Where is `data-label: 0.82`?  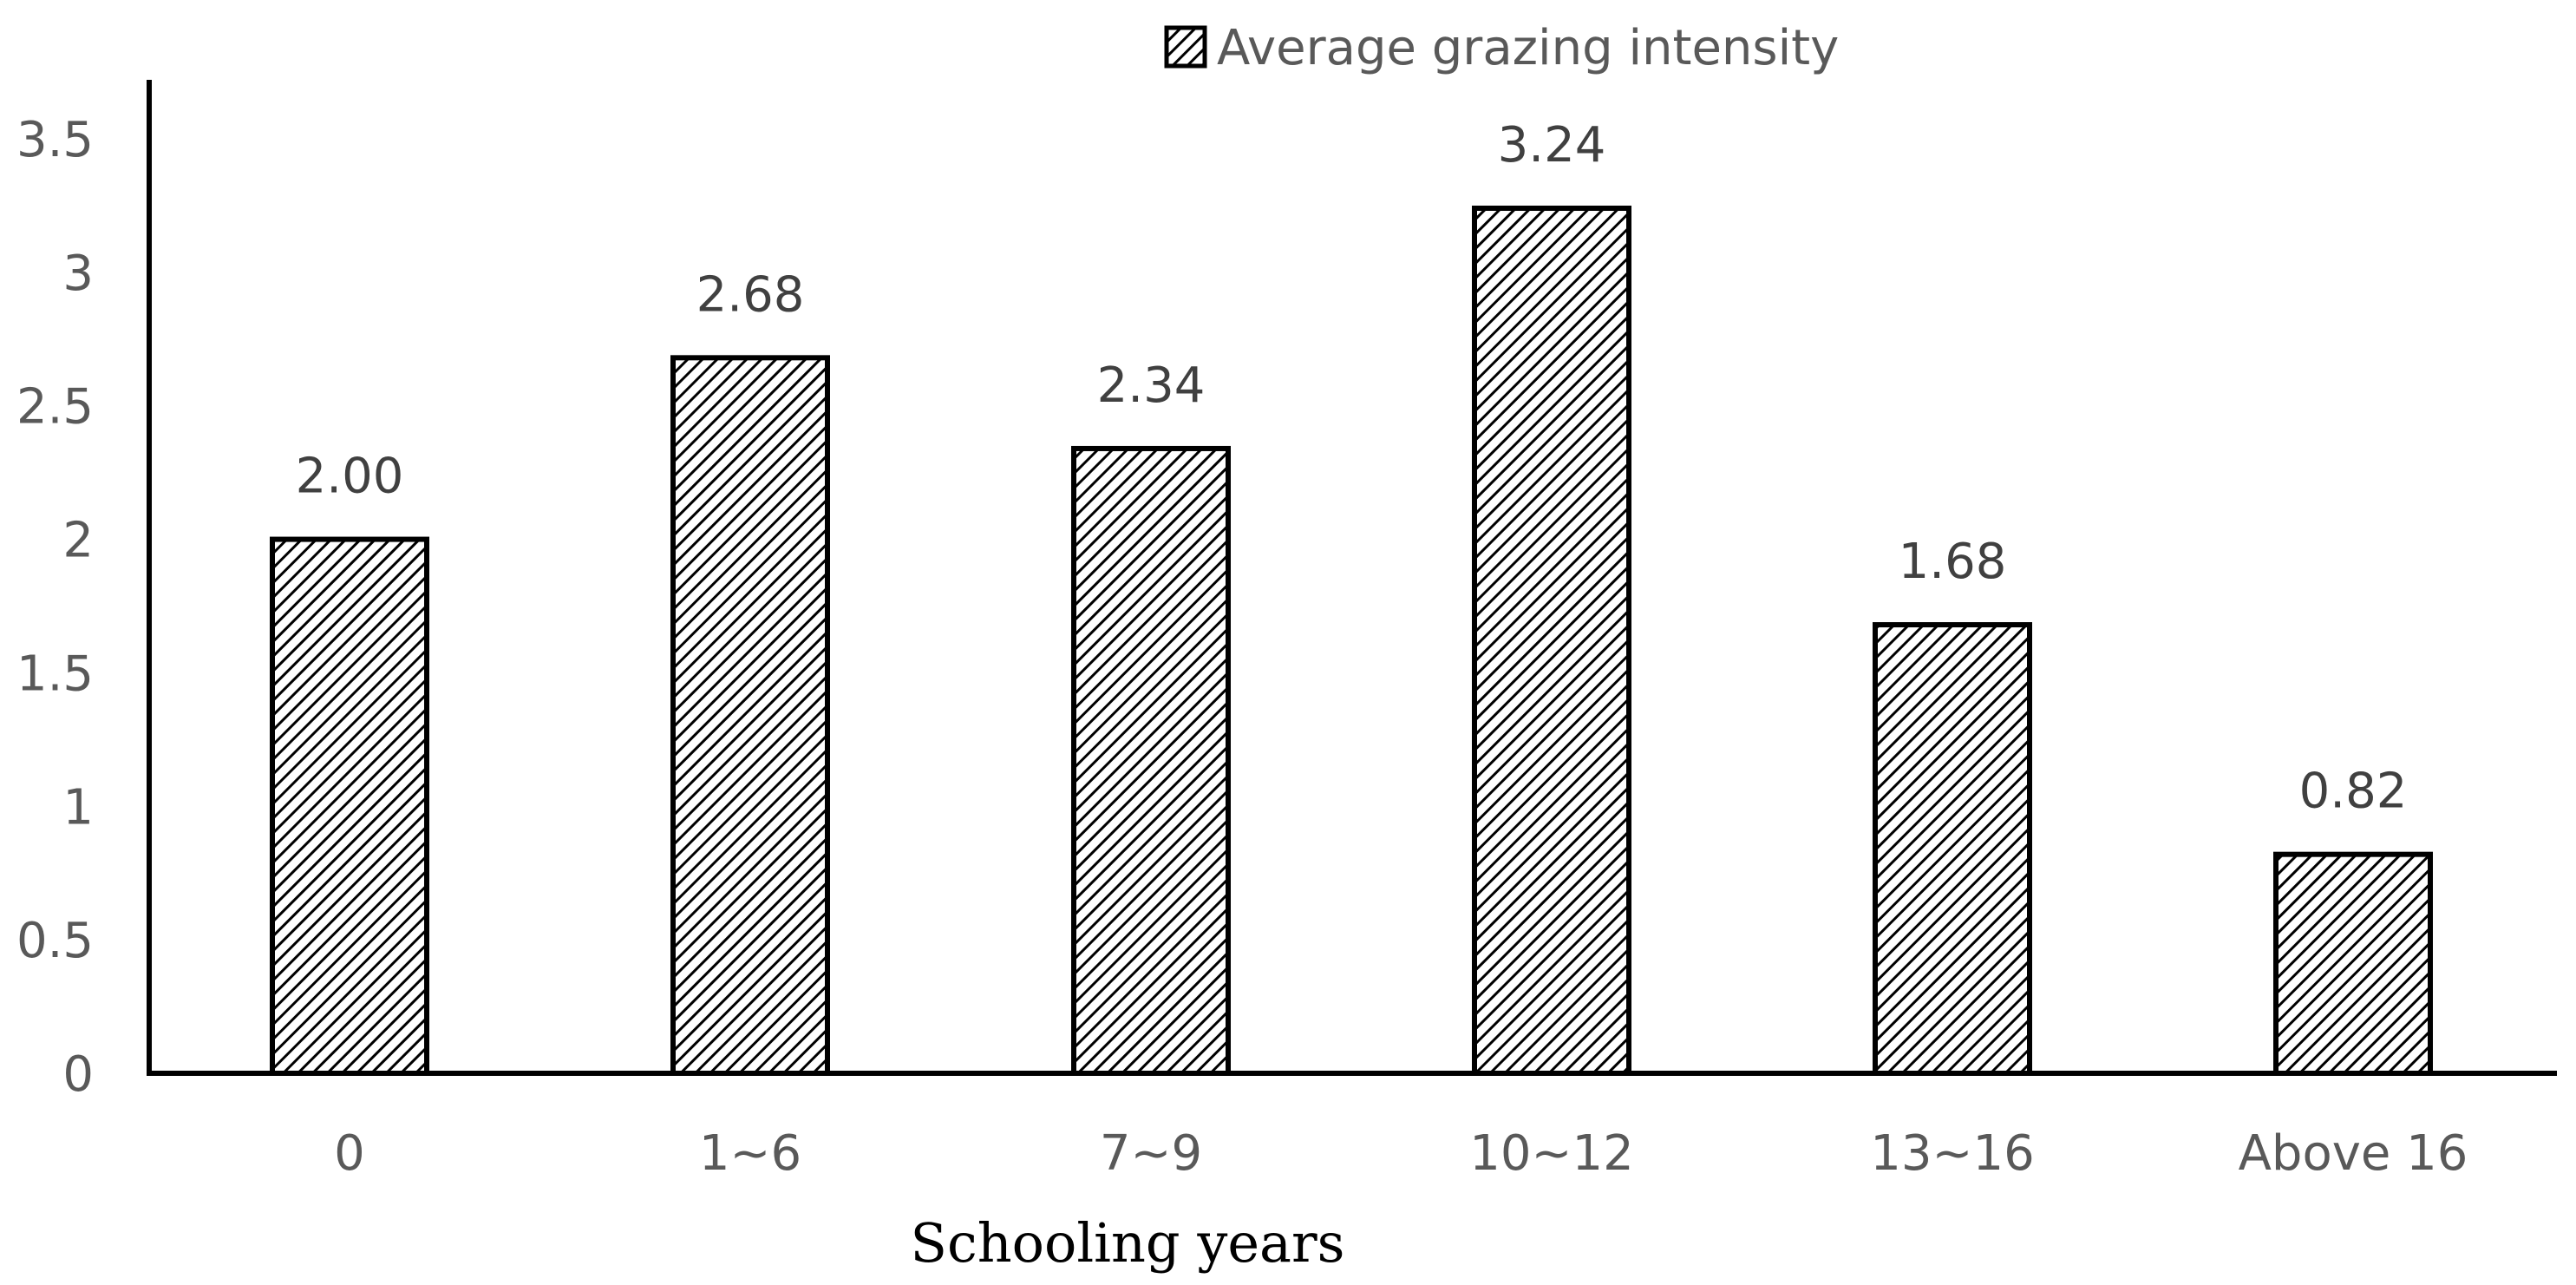 data-label: 0.82 is located at coordinates (2353, 792).